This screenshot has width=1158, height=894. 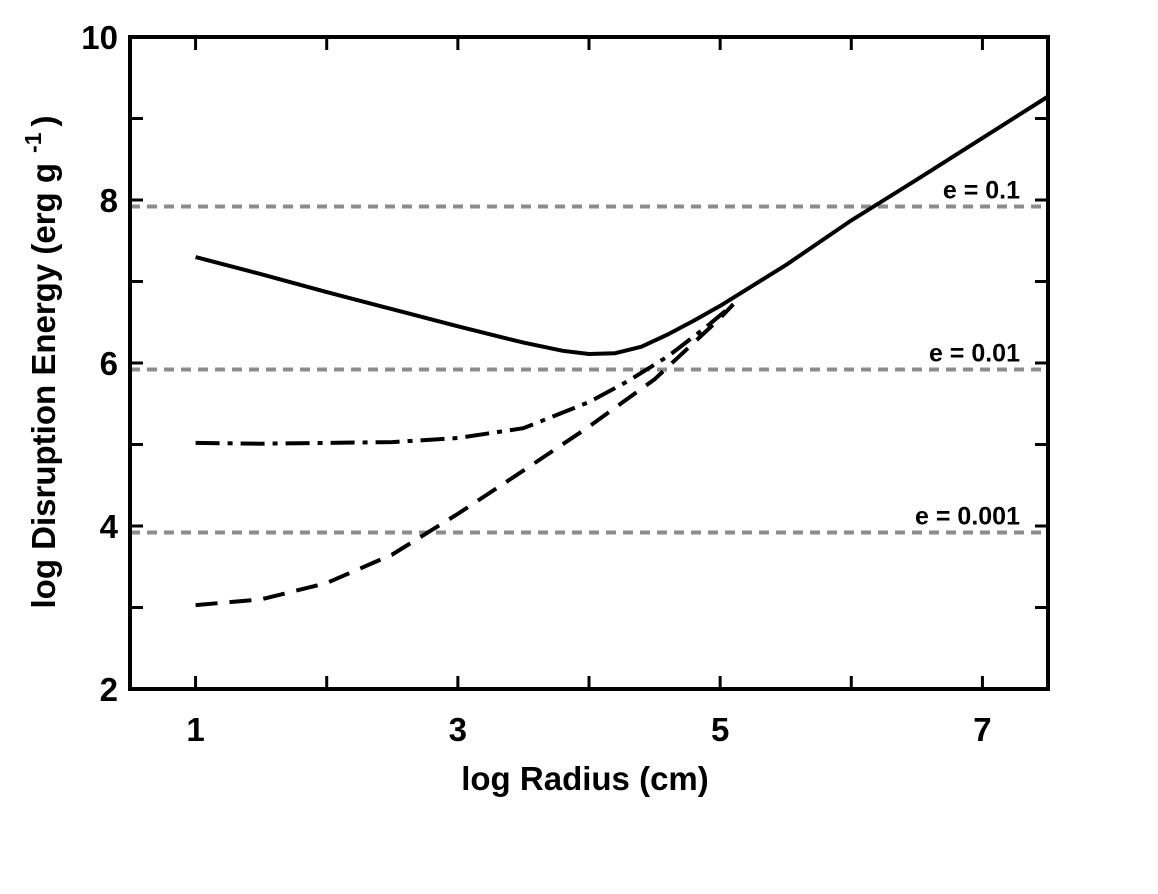 I want to click on reference-labels: e = 0.1 e = 0.01 e = 0.001, so click(x=967, y=354).